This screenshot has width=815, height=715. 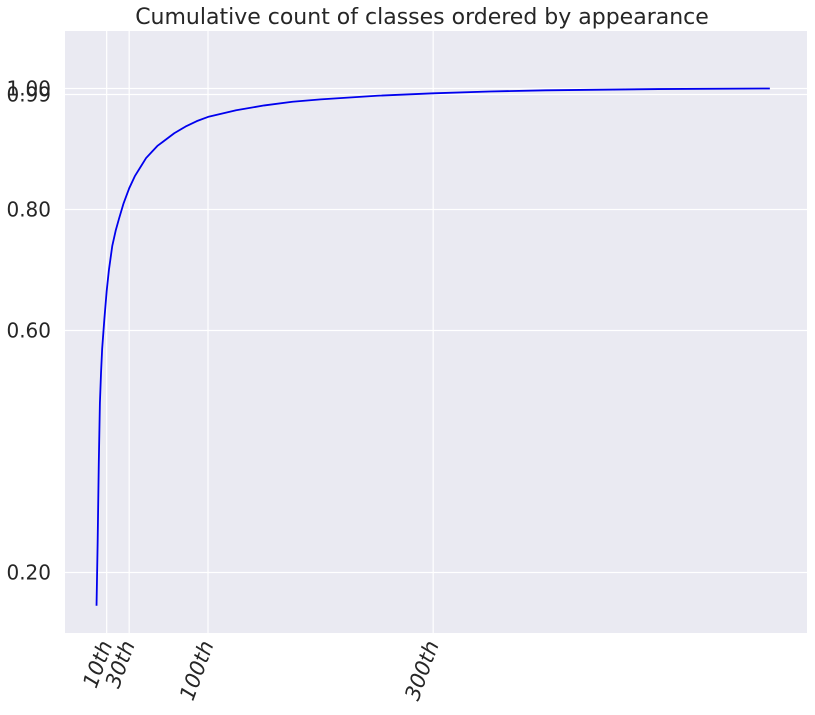 I want to click on x-tick-label-2: 100th, so click(x=197, y=671).